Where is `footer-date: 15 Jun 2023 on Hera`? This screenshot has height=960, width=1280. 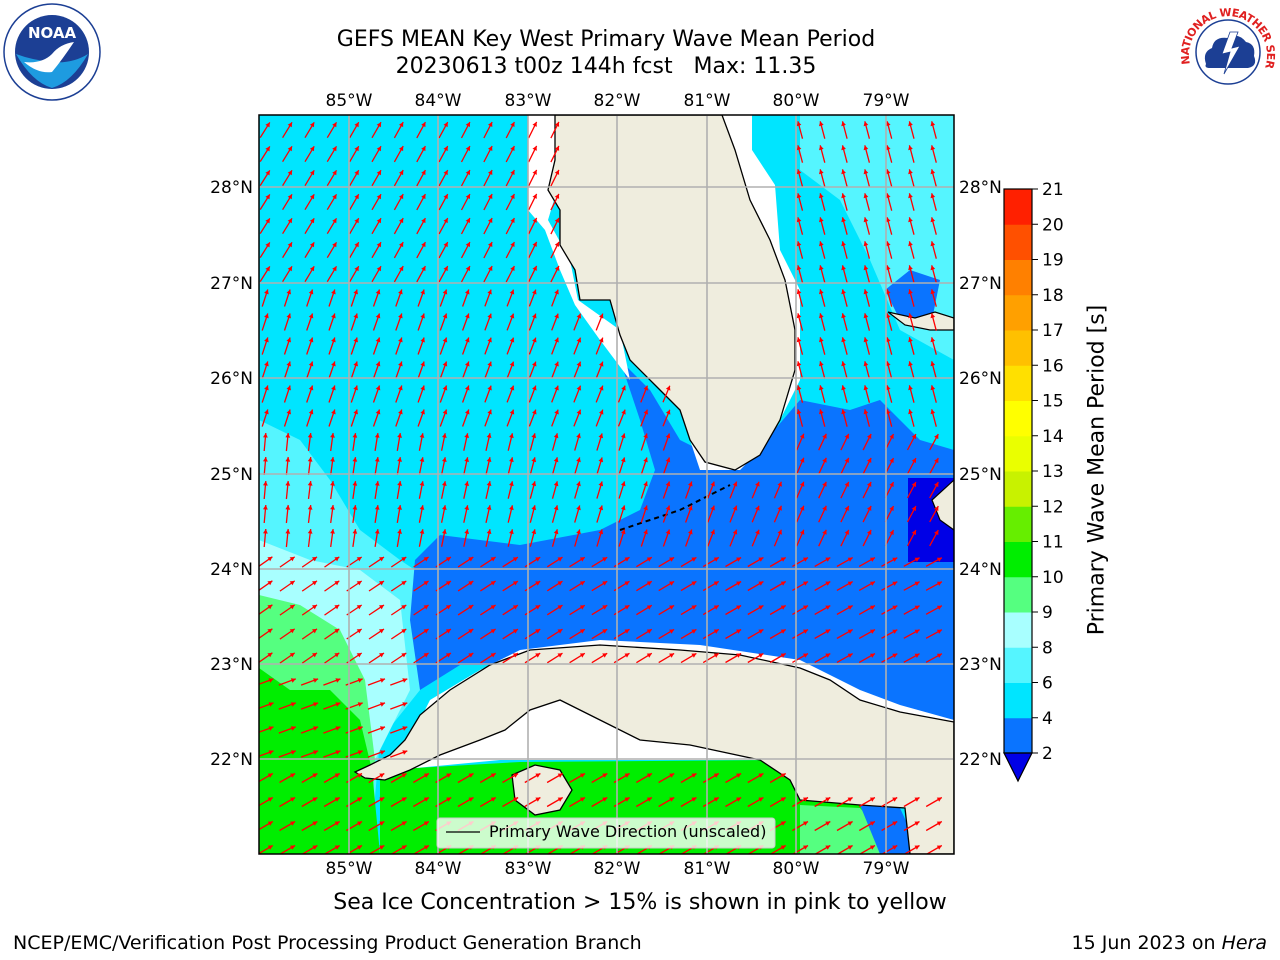
footer-date: 15 Jun 2023 on Hera is located at coordinates (1170, 943).